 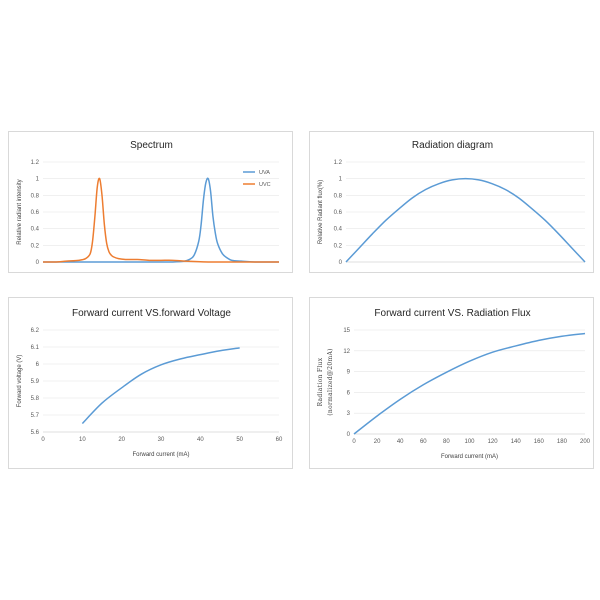 What do you see at coordinates (82, 440) in the screenshot?
I see `x-tick-label: 10` at bounding box center [82, 440].